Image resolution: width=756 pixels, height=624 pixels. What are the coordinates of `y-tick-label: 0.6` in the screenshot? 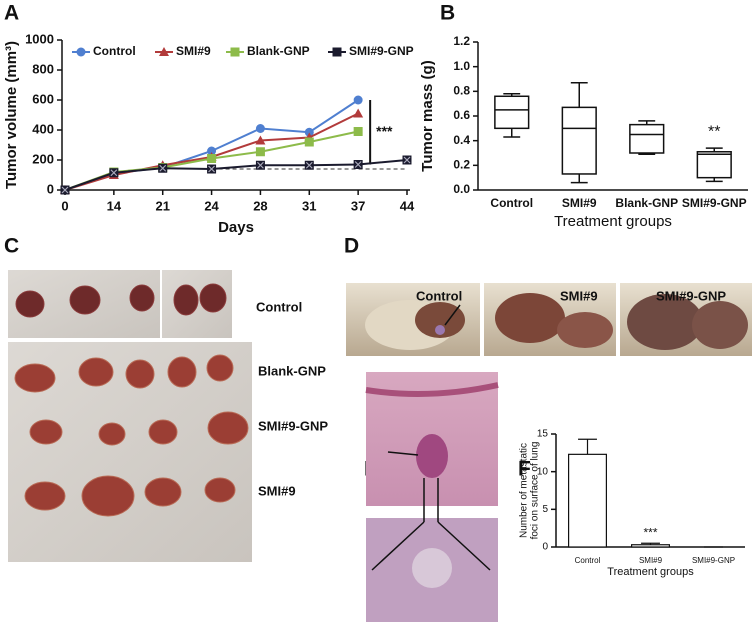 It's located at (461, 115).